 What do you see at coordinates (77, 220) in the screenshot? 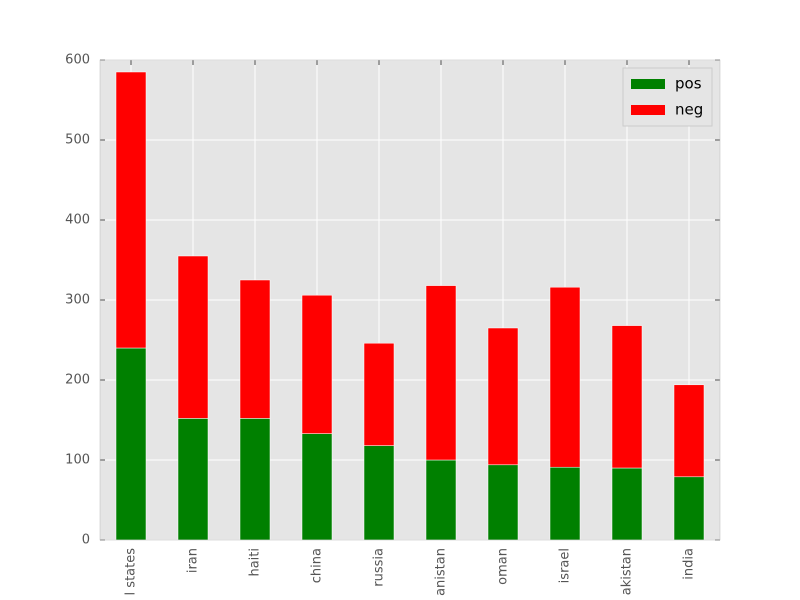
I see `y-tick-label: 400` at bounding box center [77, 220].